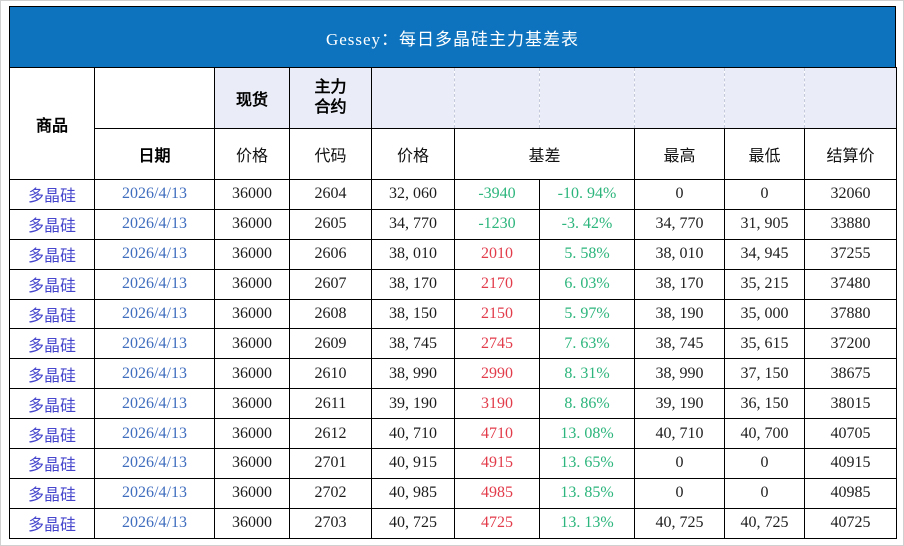 The width and height of the screenshot is (904, 546). What do you see at coordinates (497, 523) in the screenshot?
I see `cell-basis: 4725` at bounding box center [497, 523].